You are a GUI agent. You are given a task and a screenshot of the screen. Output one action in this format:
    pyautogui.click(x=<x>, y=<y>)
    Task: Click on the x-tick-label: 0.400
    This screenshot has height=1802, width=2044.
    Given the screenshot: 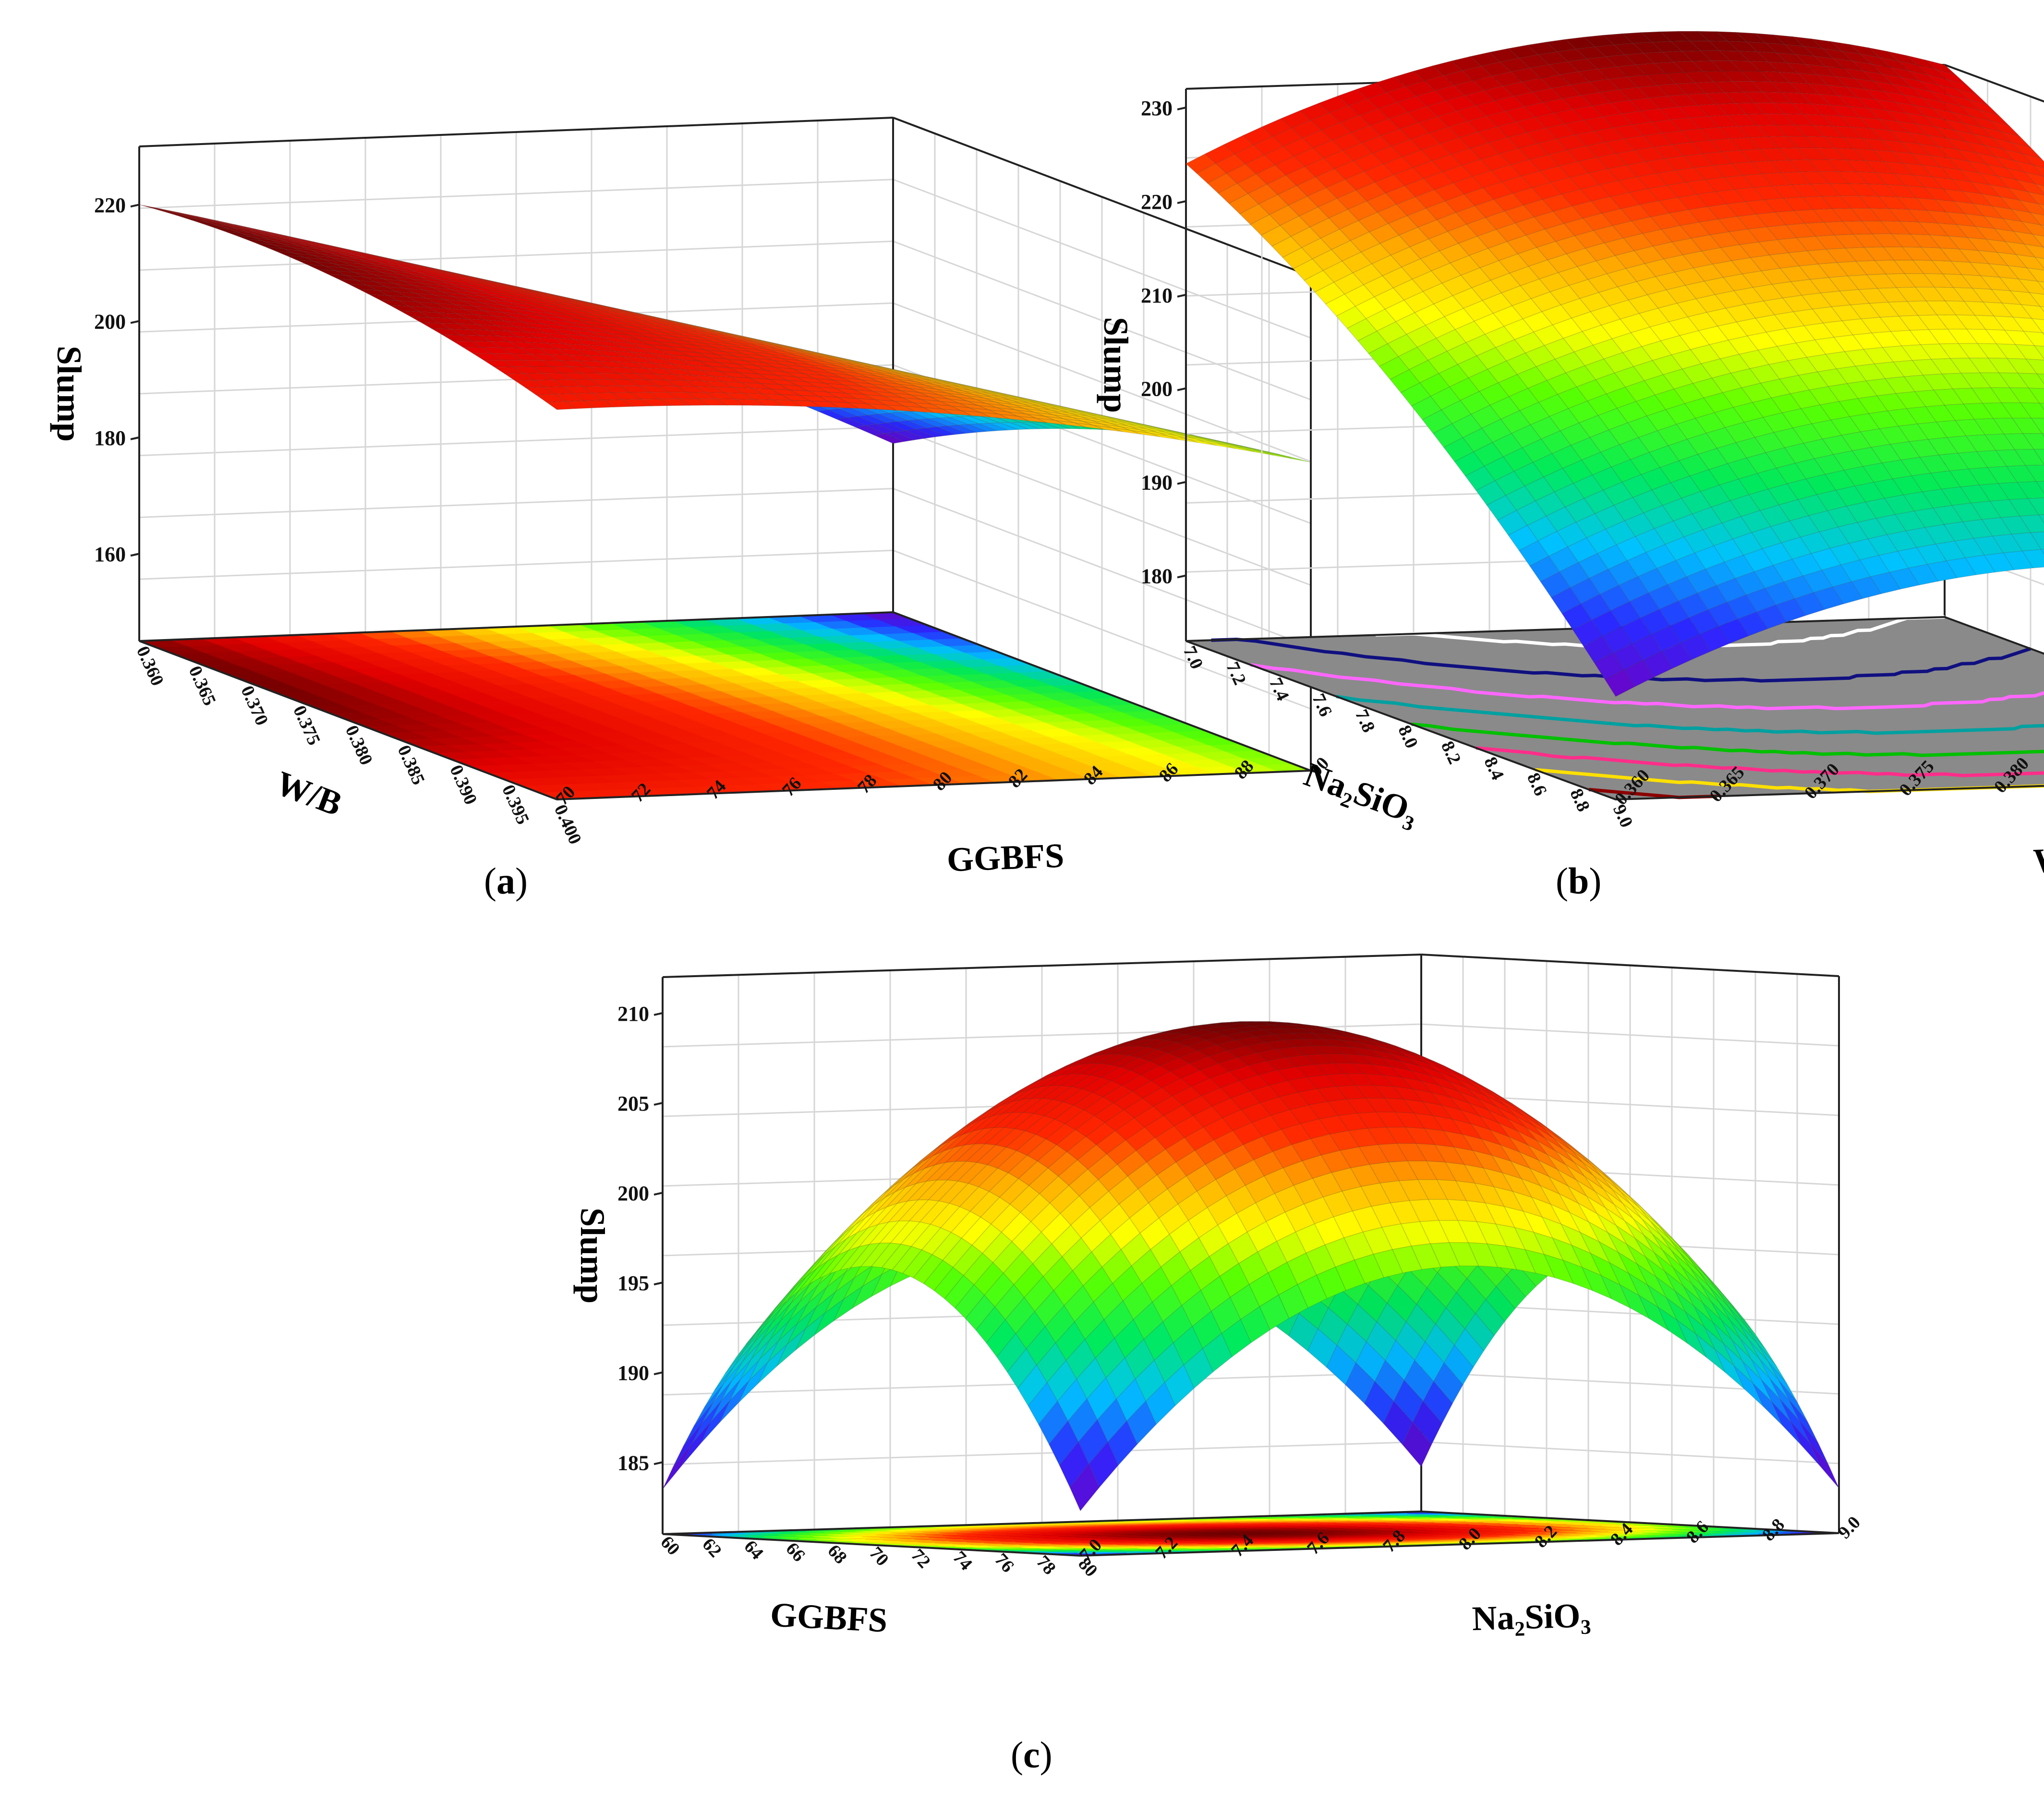 What is the action you would take?
    pyautogui.click(x=567, y=824)
    